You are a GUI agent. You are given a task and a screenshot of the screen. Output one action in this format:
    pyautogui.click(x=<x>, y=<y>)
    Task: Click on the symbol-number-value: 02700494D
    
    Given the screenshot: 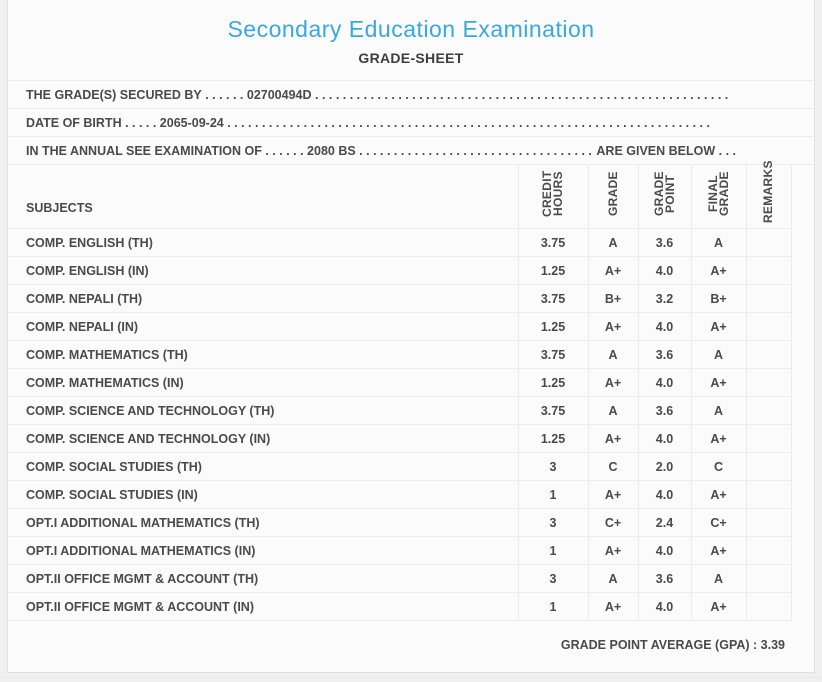 What is the action you would take?
    pyautogui.click(x=279, y=94)
    